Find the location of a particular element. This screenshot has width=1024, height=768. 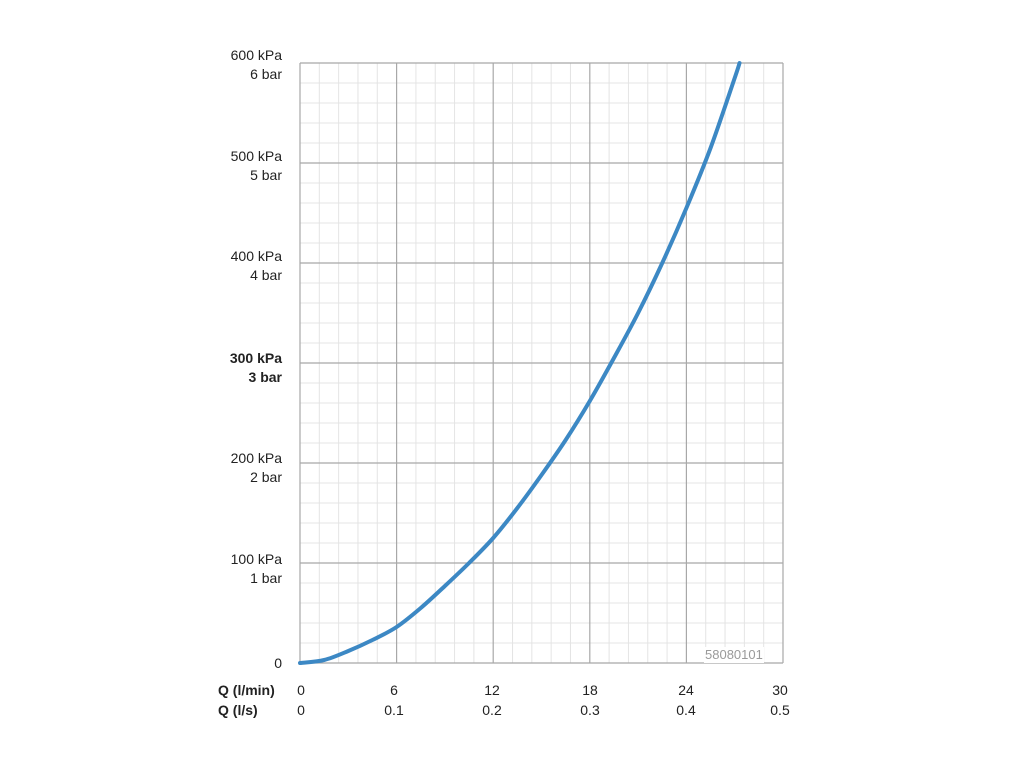

x-tick-lmin: 0 is located at coordinates (301, 690).